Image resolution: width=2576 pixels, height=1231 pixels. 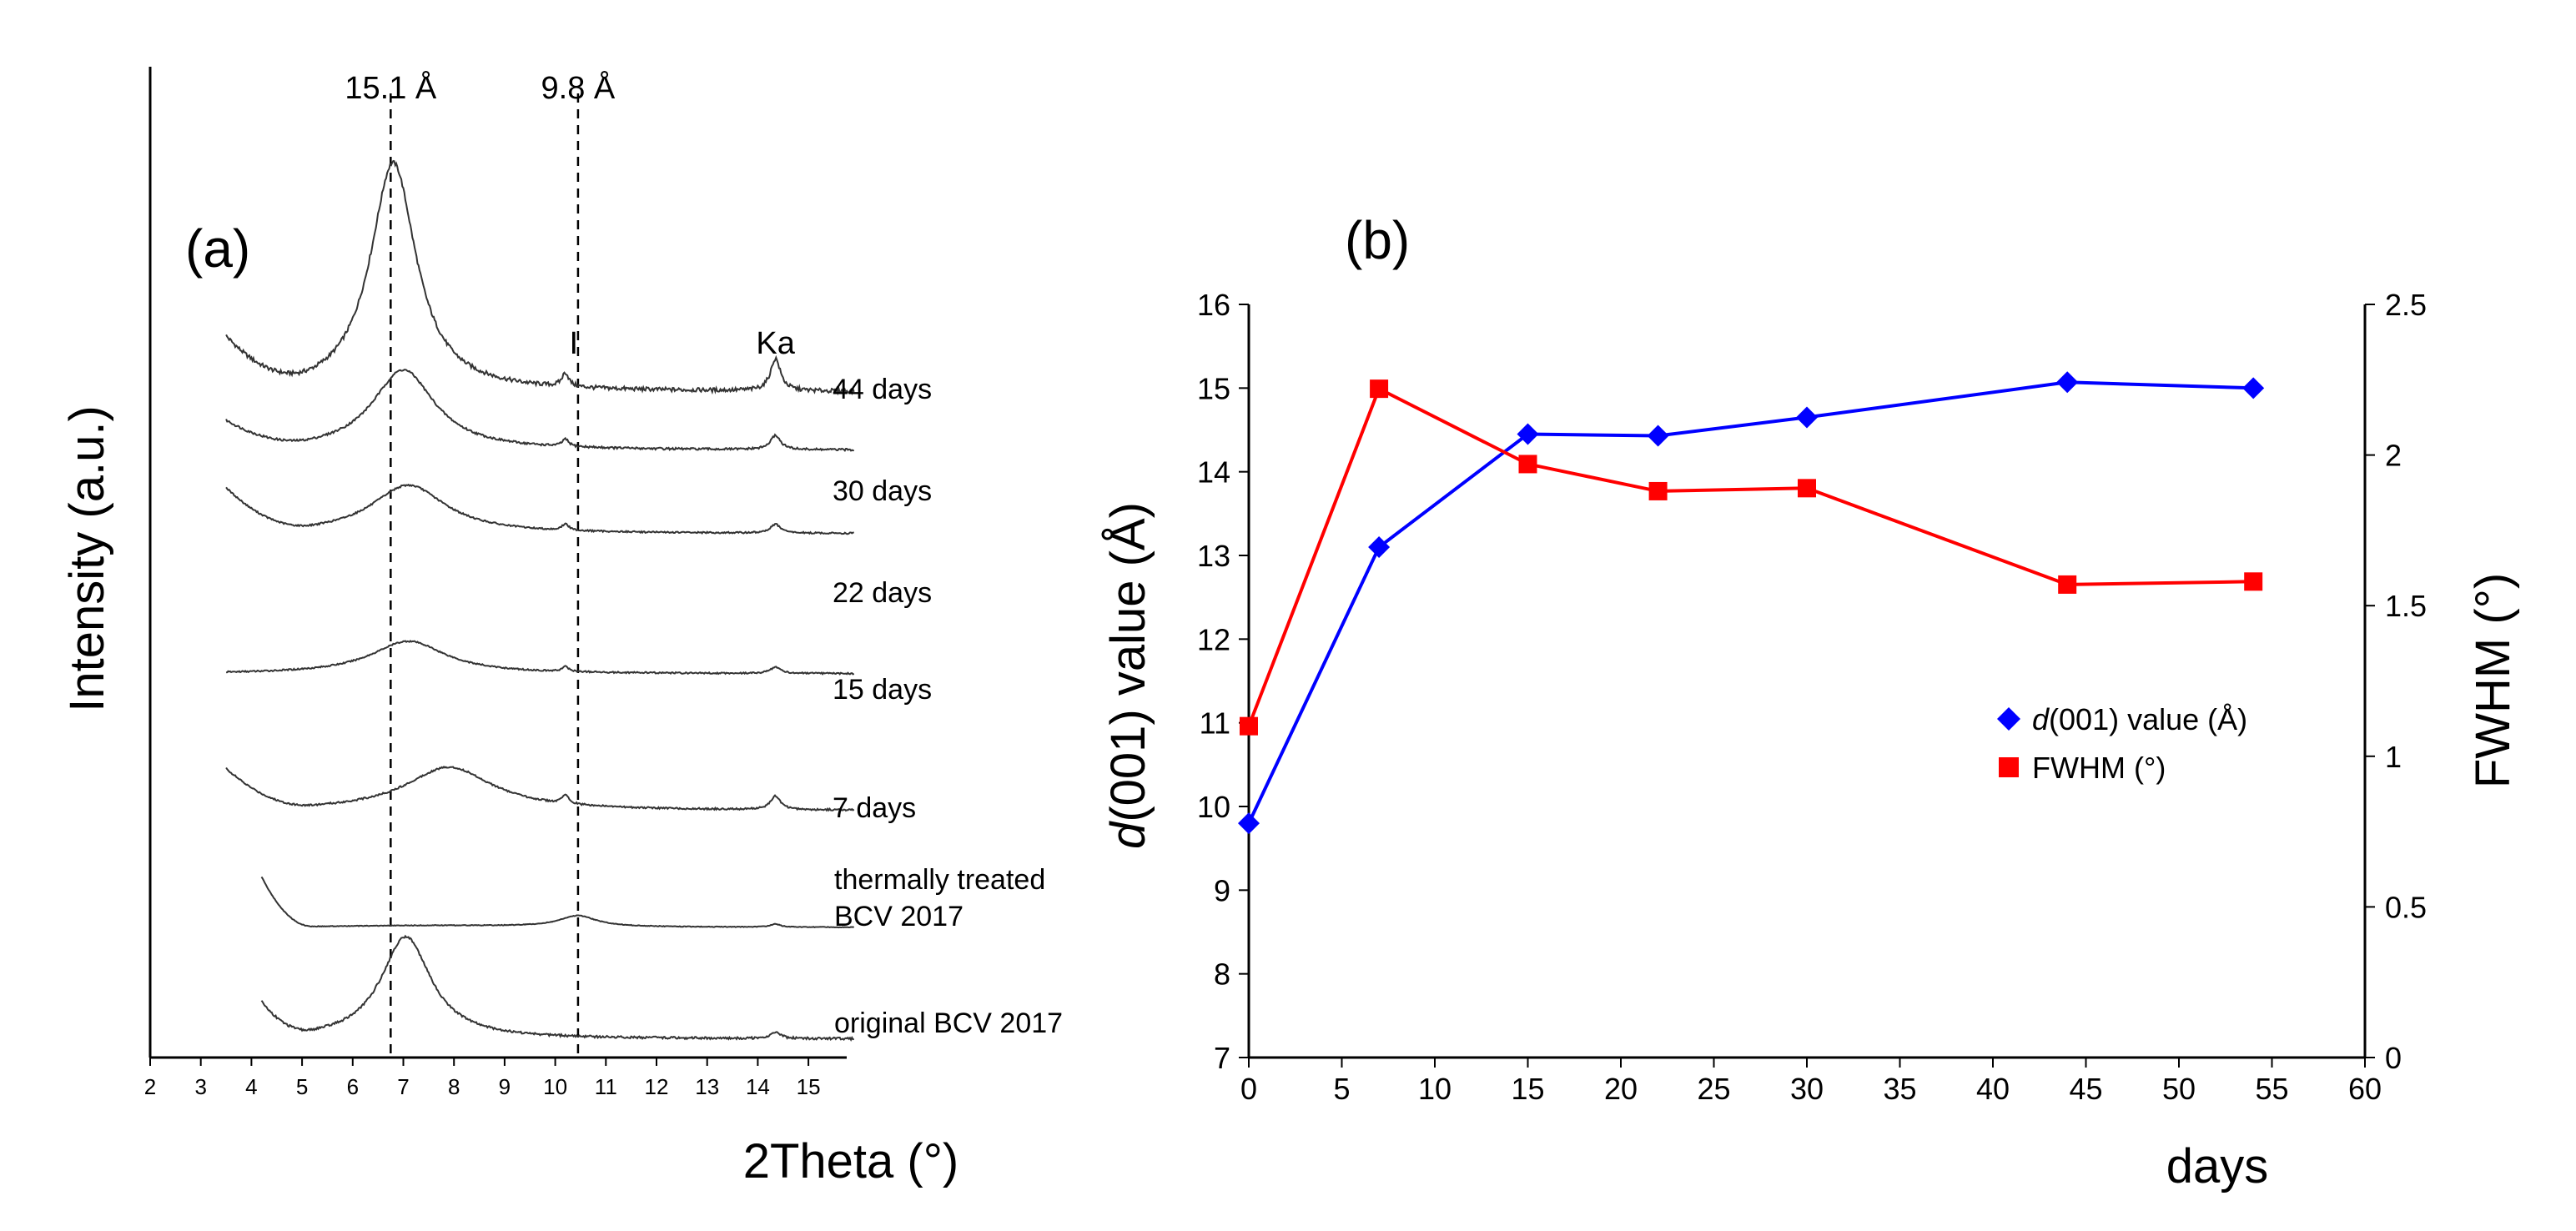 I want to click on panel-b-left-tick-label: 10, so click(x=1213, y=807).